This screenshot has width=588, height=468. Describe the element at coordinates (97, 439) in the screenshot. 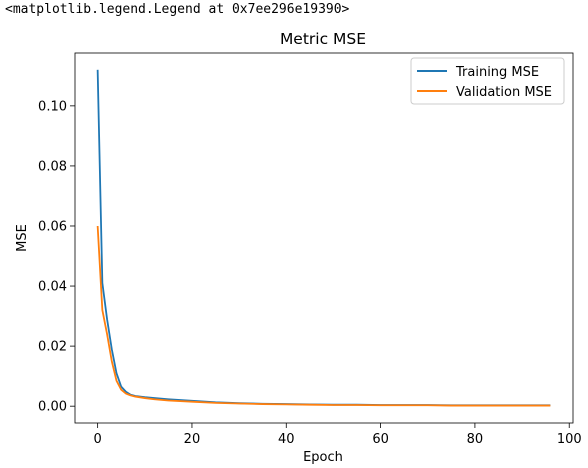

I see `x-tick-label: 0` at that location.